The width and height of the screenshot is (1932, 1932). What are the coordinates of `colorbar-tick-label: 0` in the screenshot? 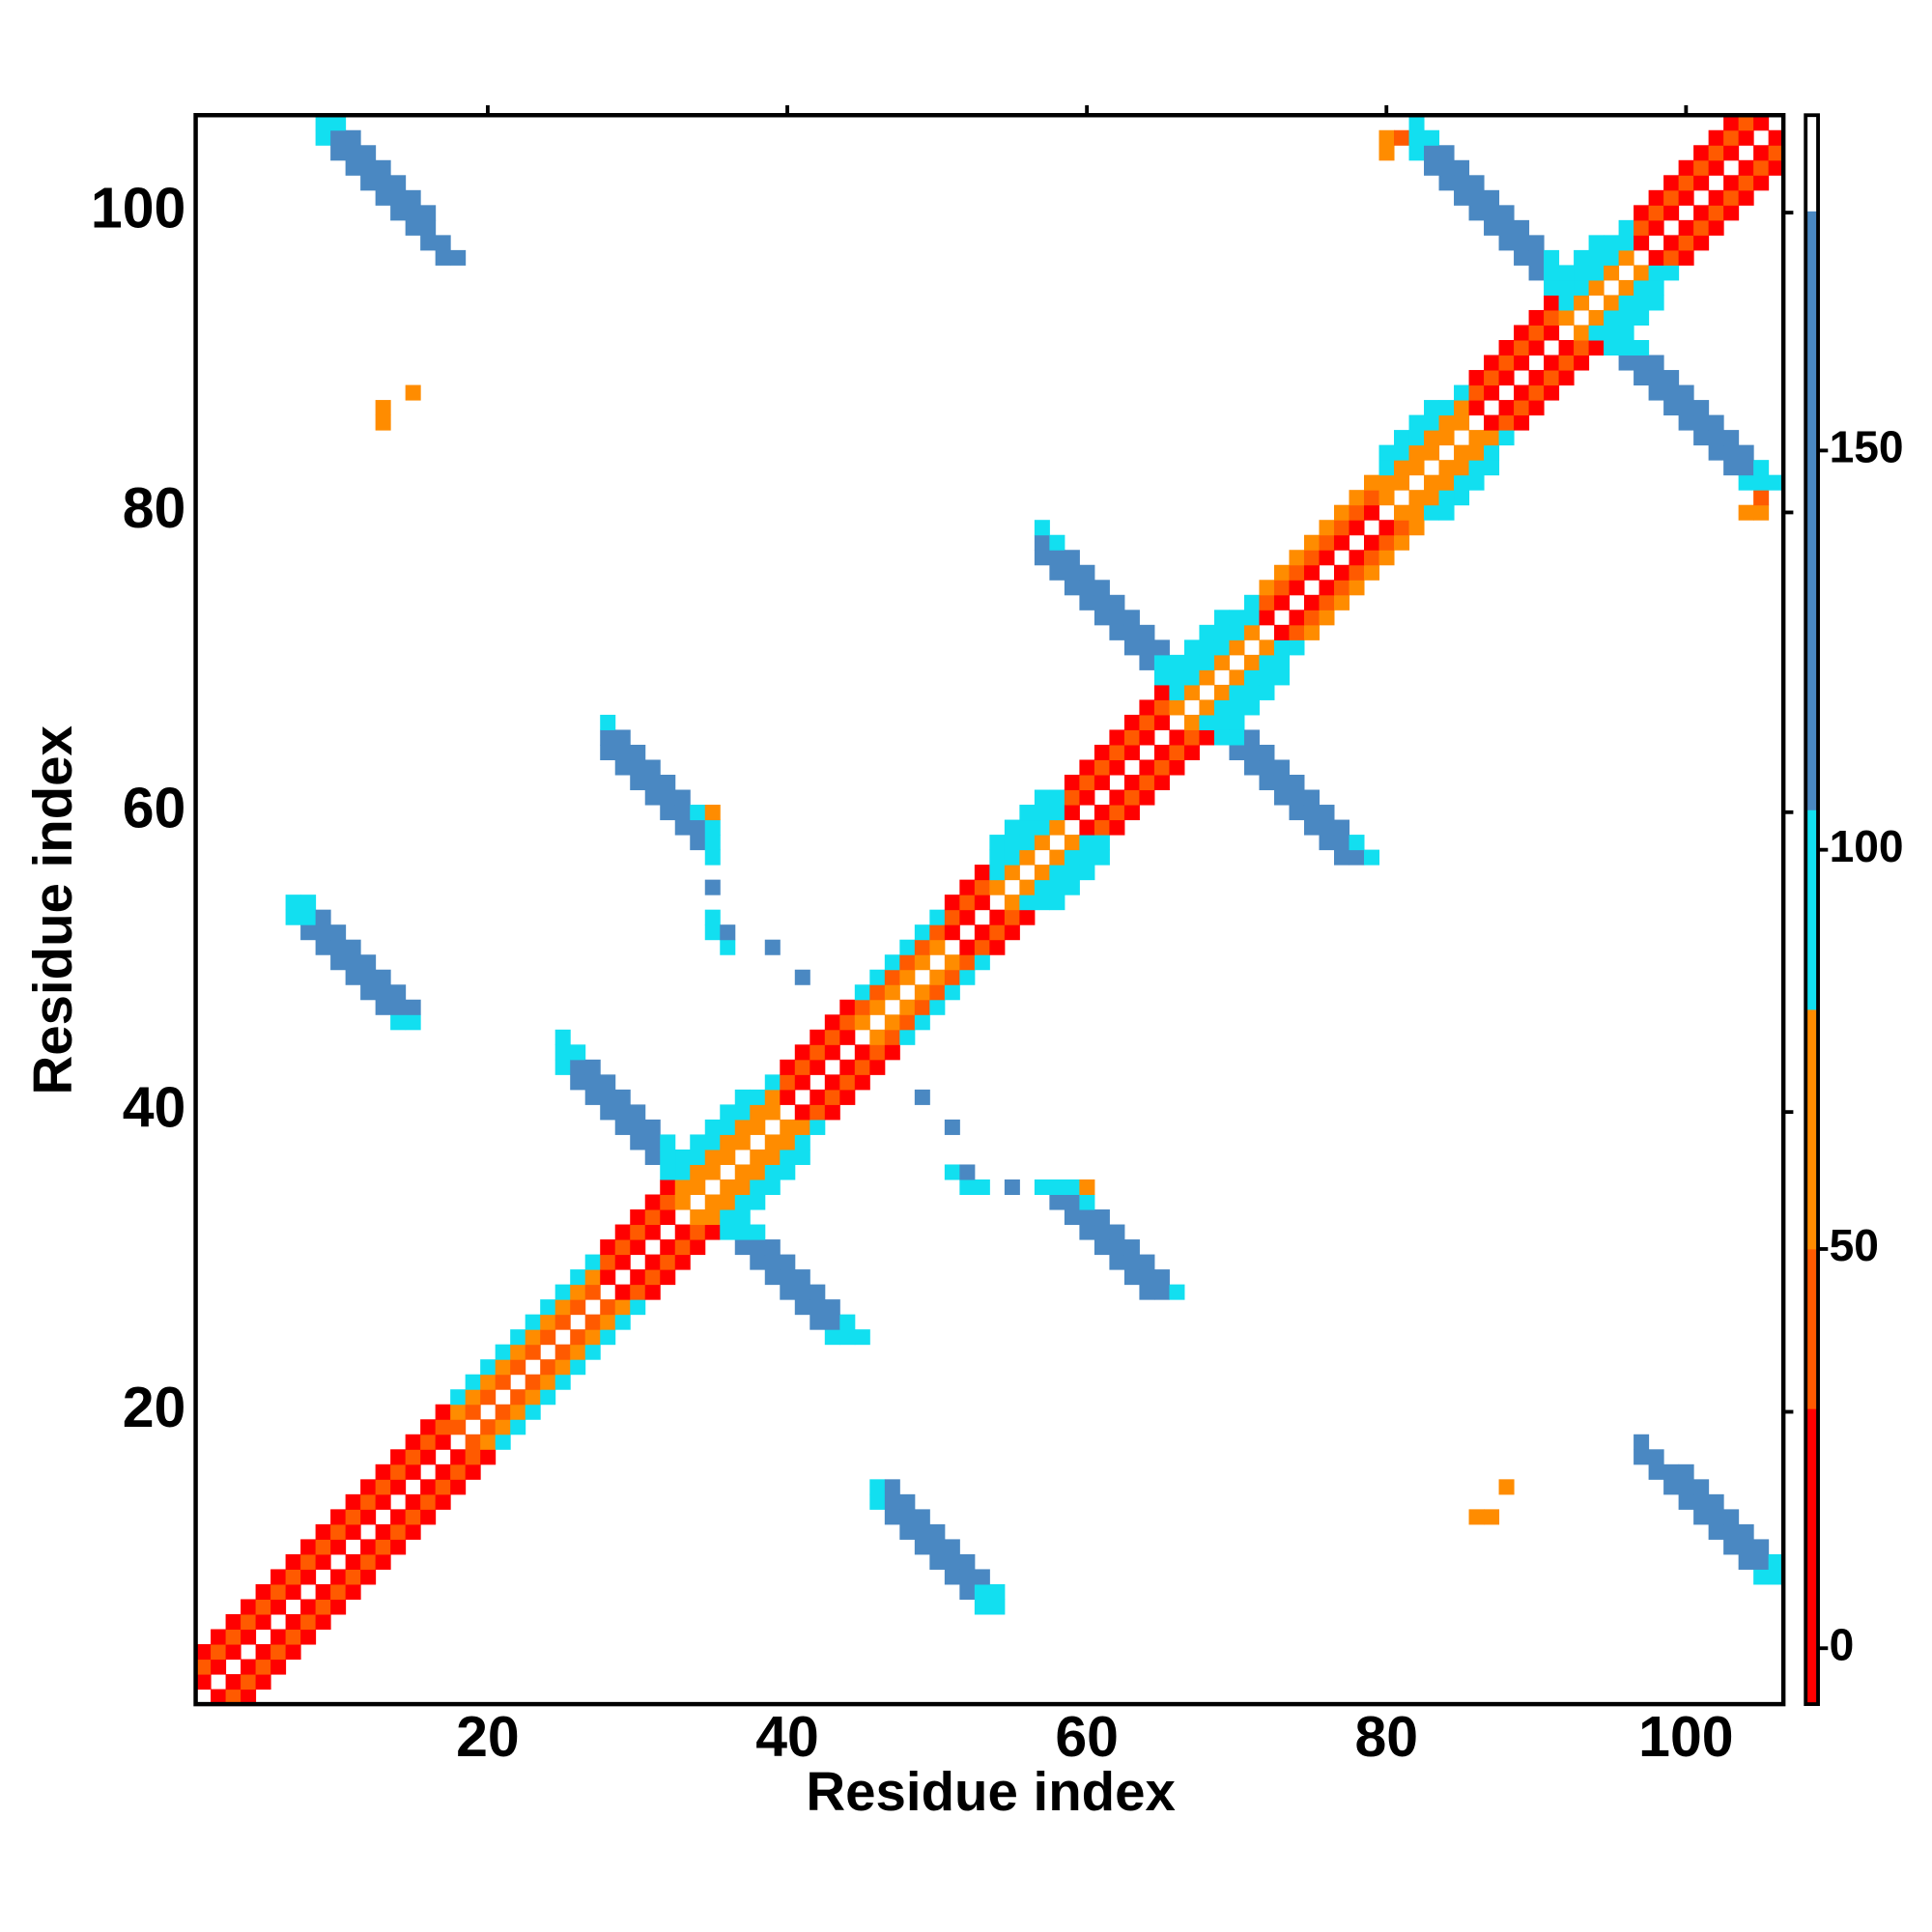 It's located at (1842, 1644).